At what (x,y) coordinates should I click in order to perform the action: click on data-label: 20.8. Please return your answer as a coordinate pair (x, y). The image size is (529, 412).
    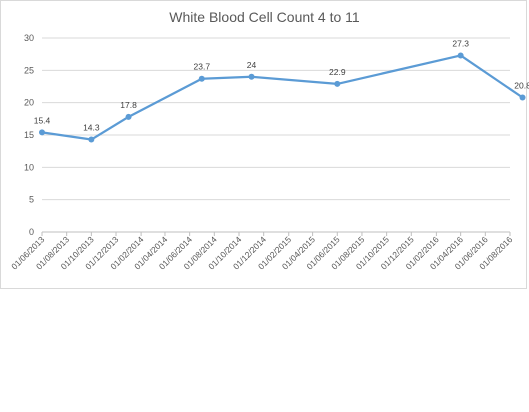
    Looking at the image, I should click on (521, 85).